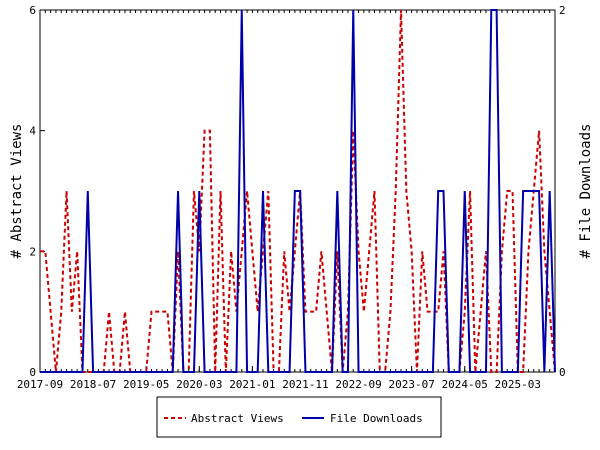  I want to click on legend-label-abstract-views: Abstract Views, so click(237, 418).